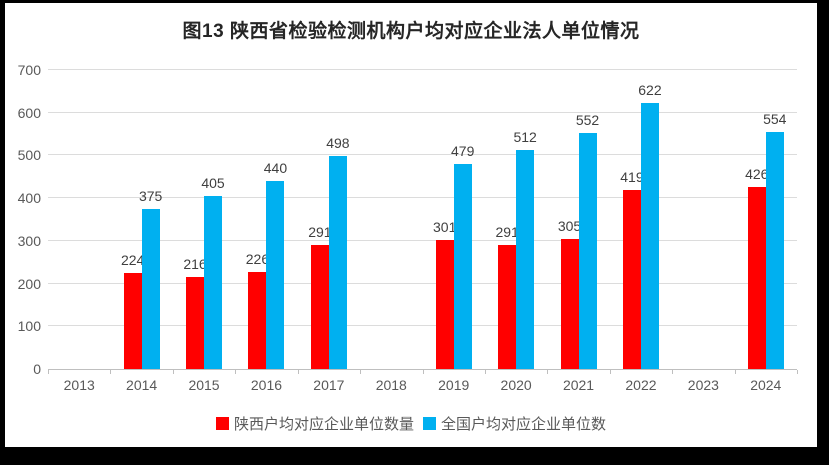  What do you see at coordinates (524, 424) in the screenshot?
I see `legend-label-national: 全国户均对应企业单位数` at bounding box center [524, 424].